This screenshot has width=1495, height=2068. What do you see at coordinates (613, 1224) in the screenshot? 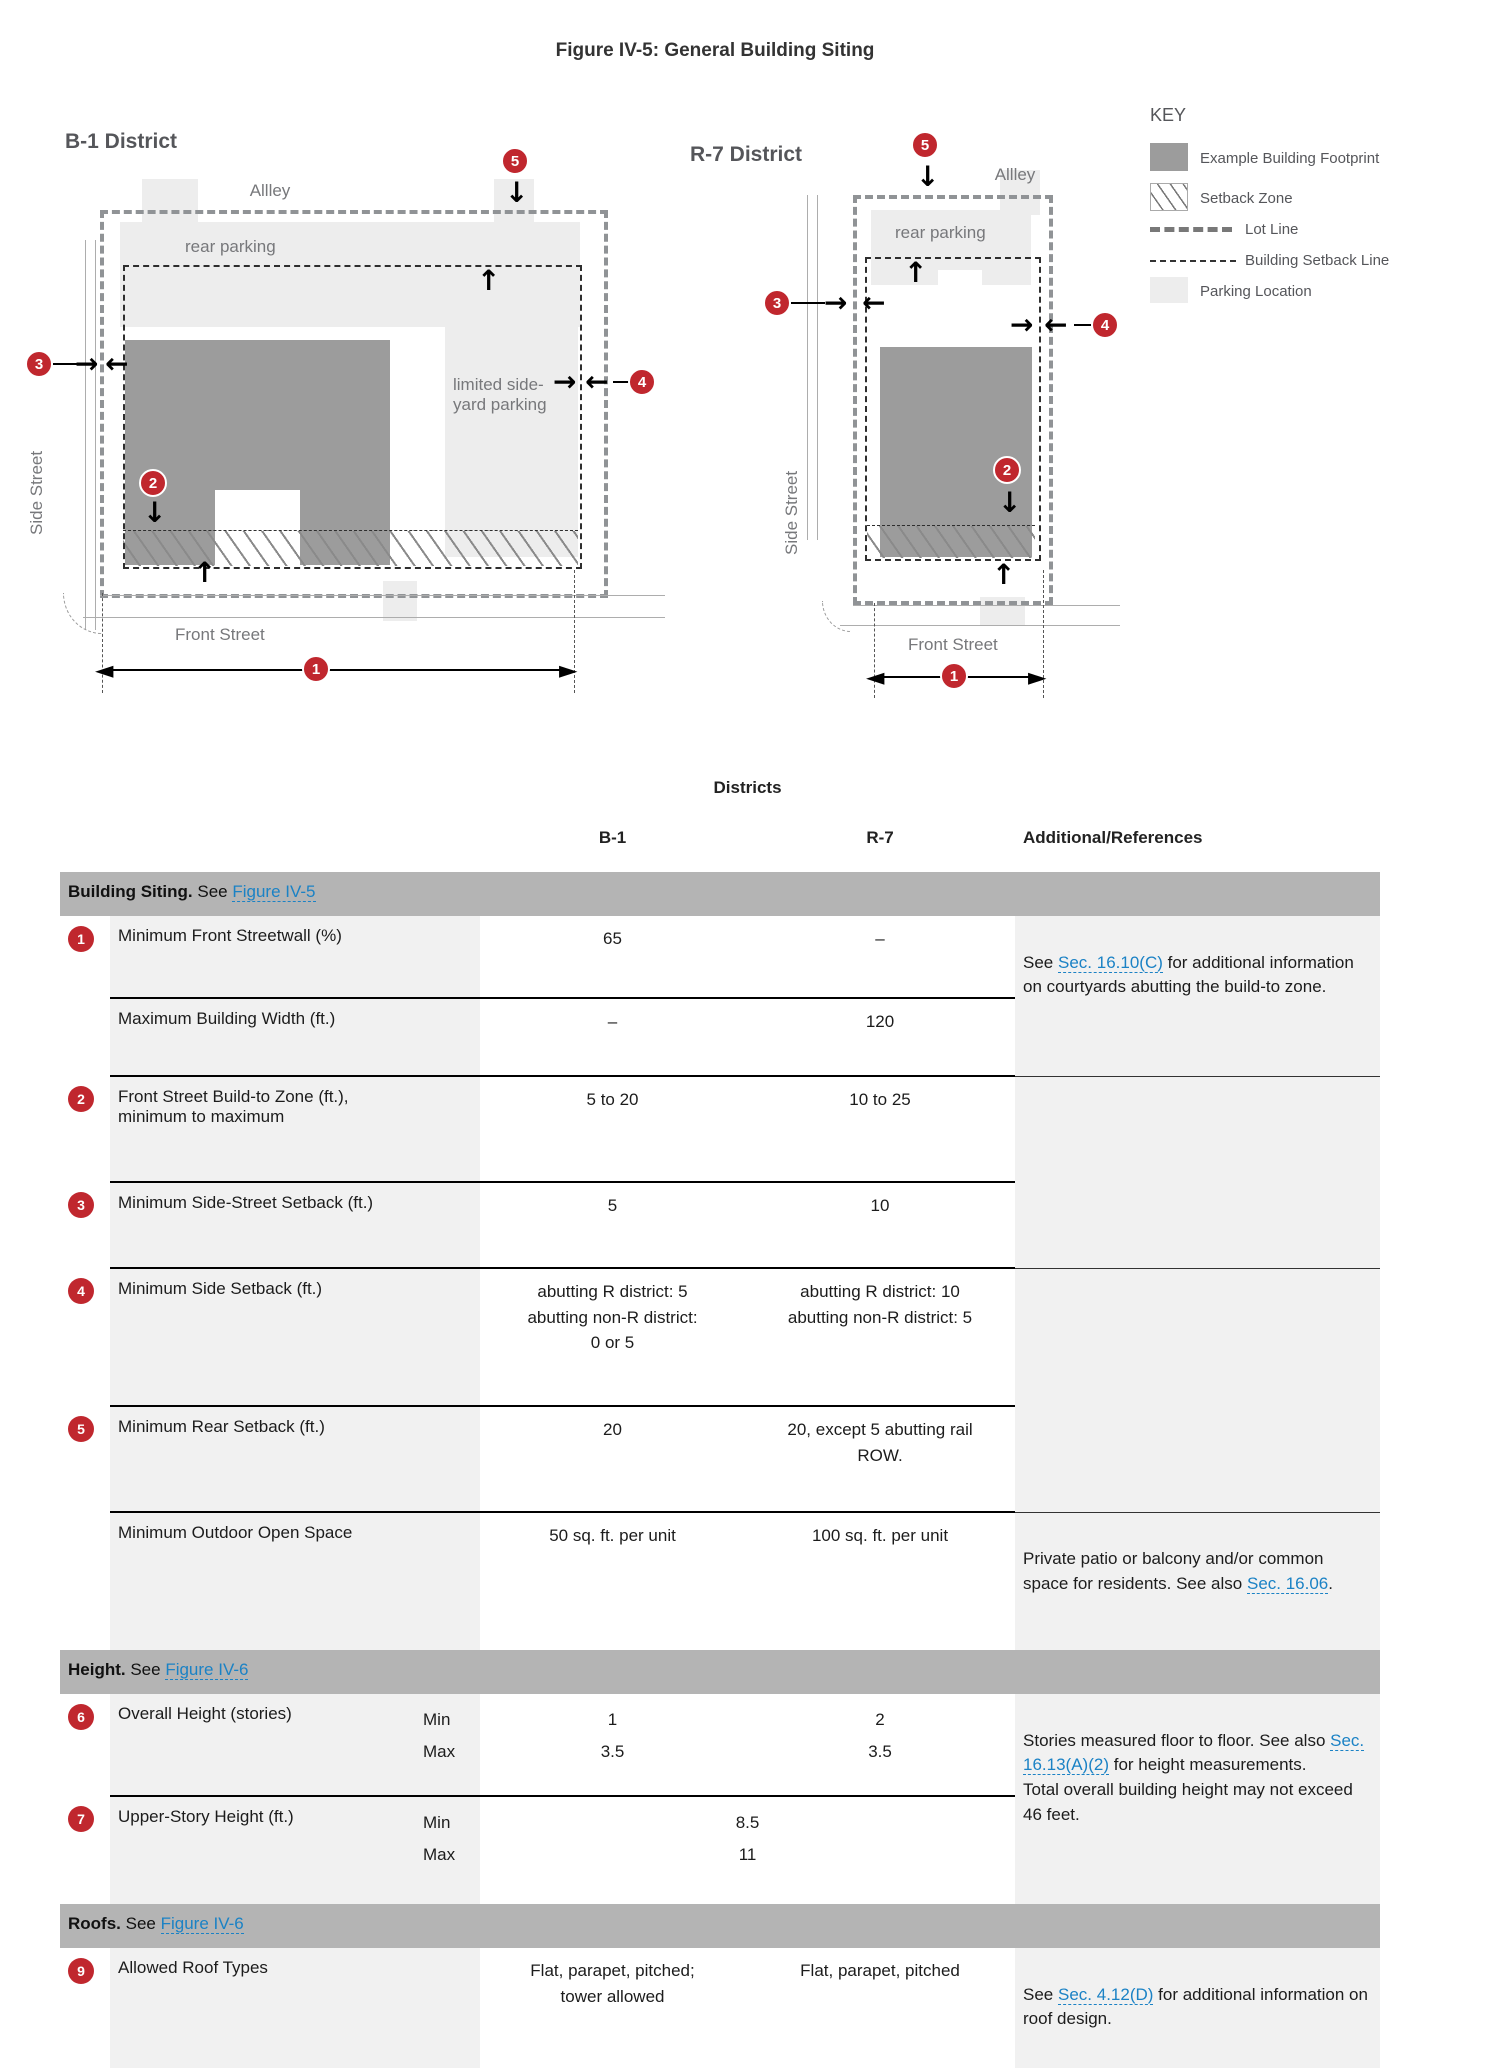
I see `b1-value: 5` at bounding box center [613, 1224].